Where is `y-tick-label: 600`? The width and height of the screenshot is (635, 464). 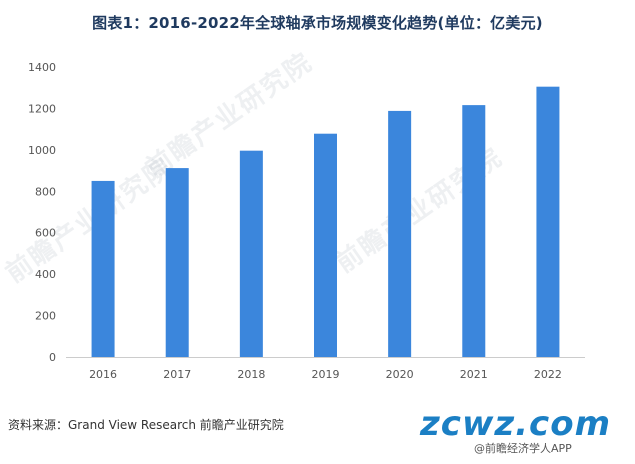 y-tick-label: 600 is located at coordinates (45, 233).